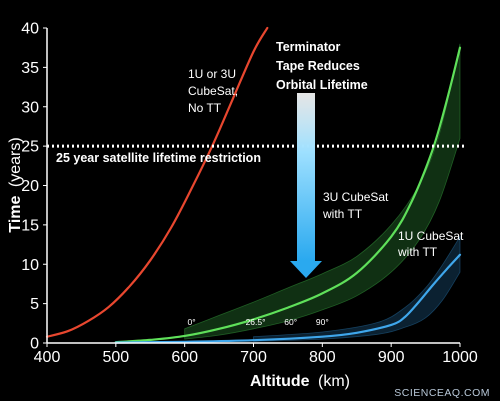  I want to click on x-tick-label: 900, so click(391, 357).